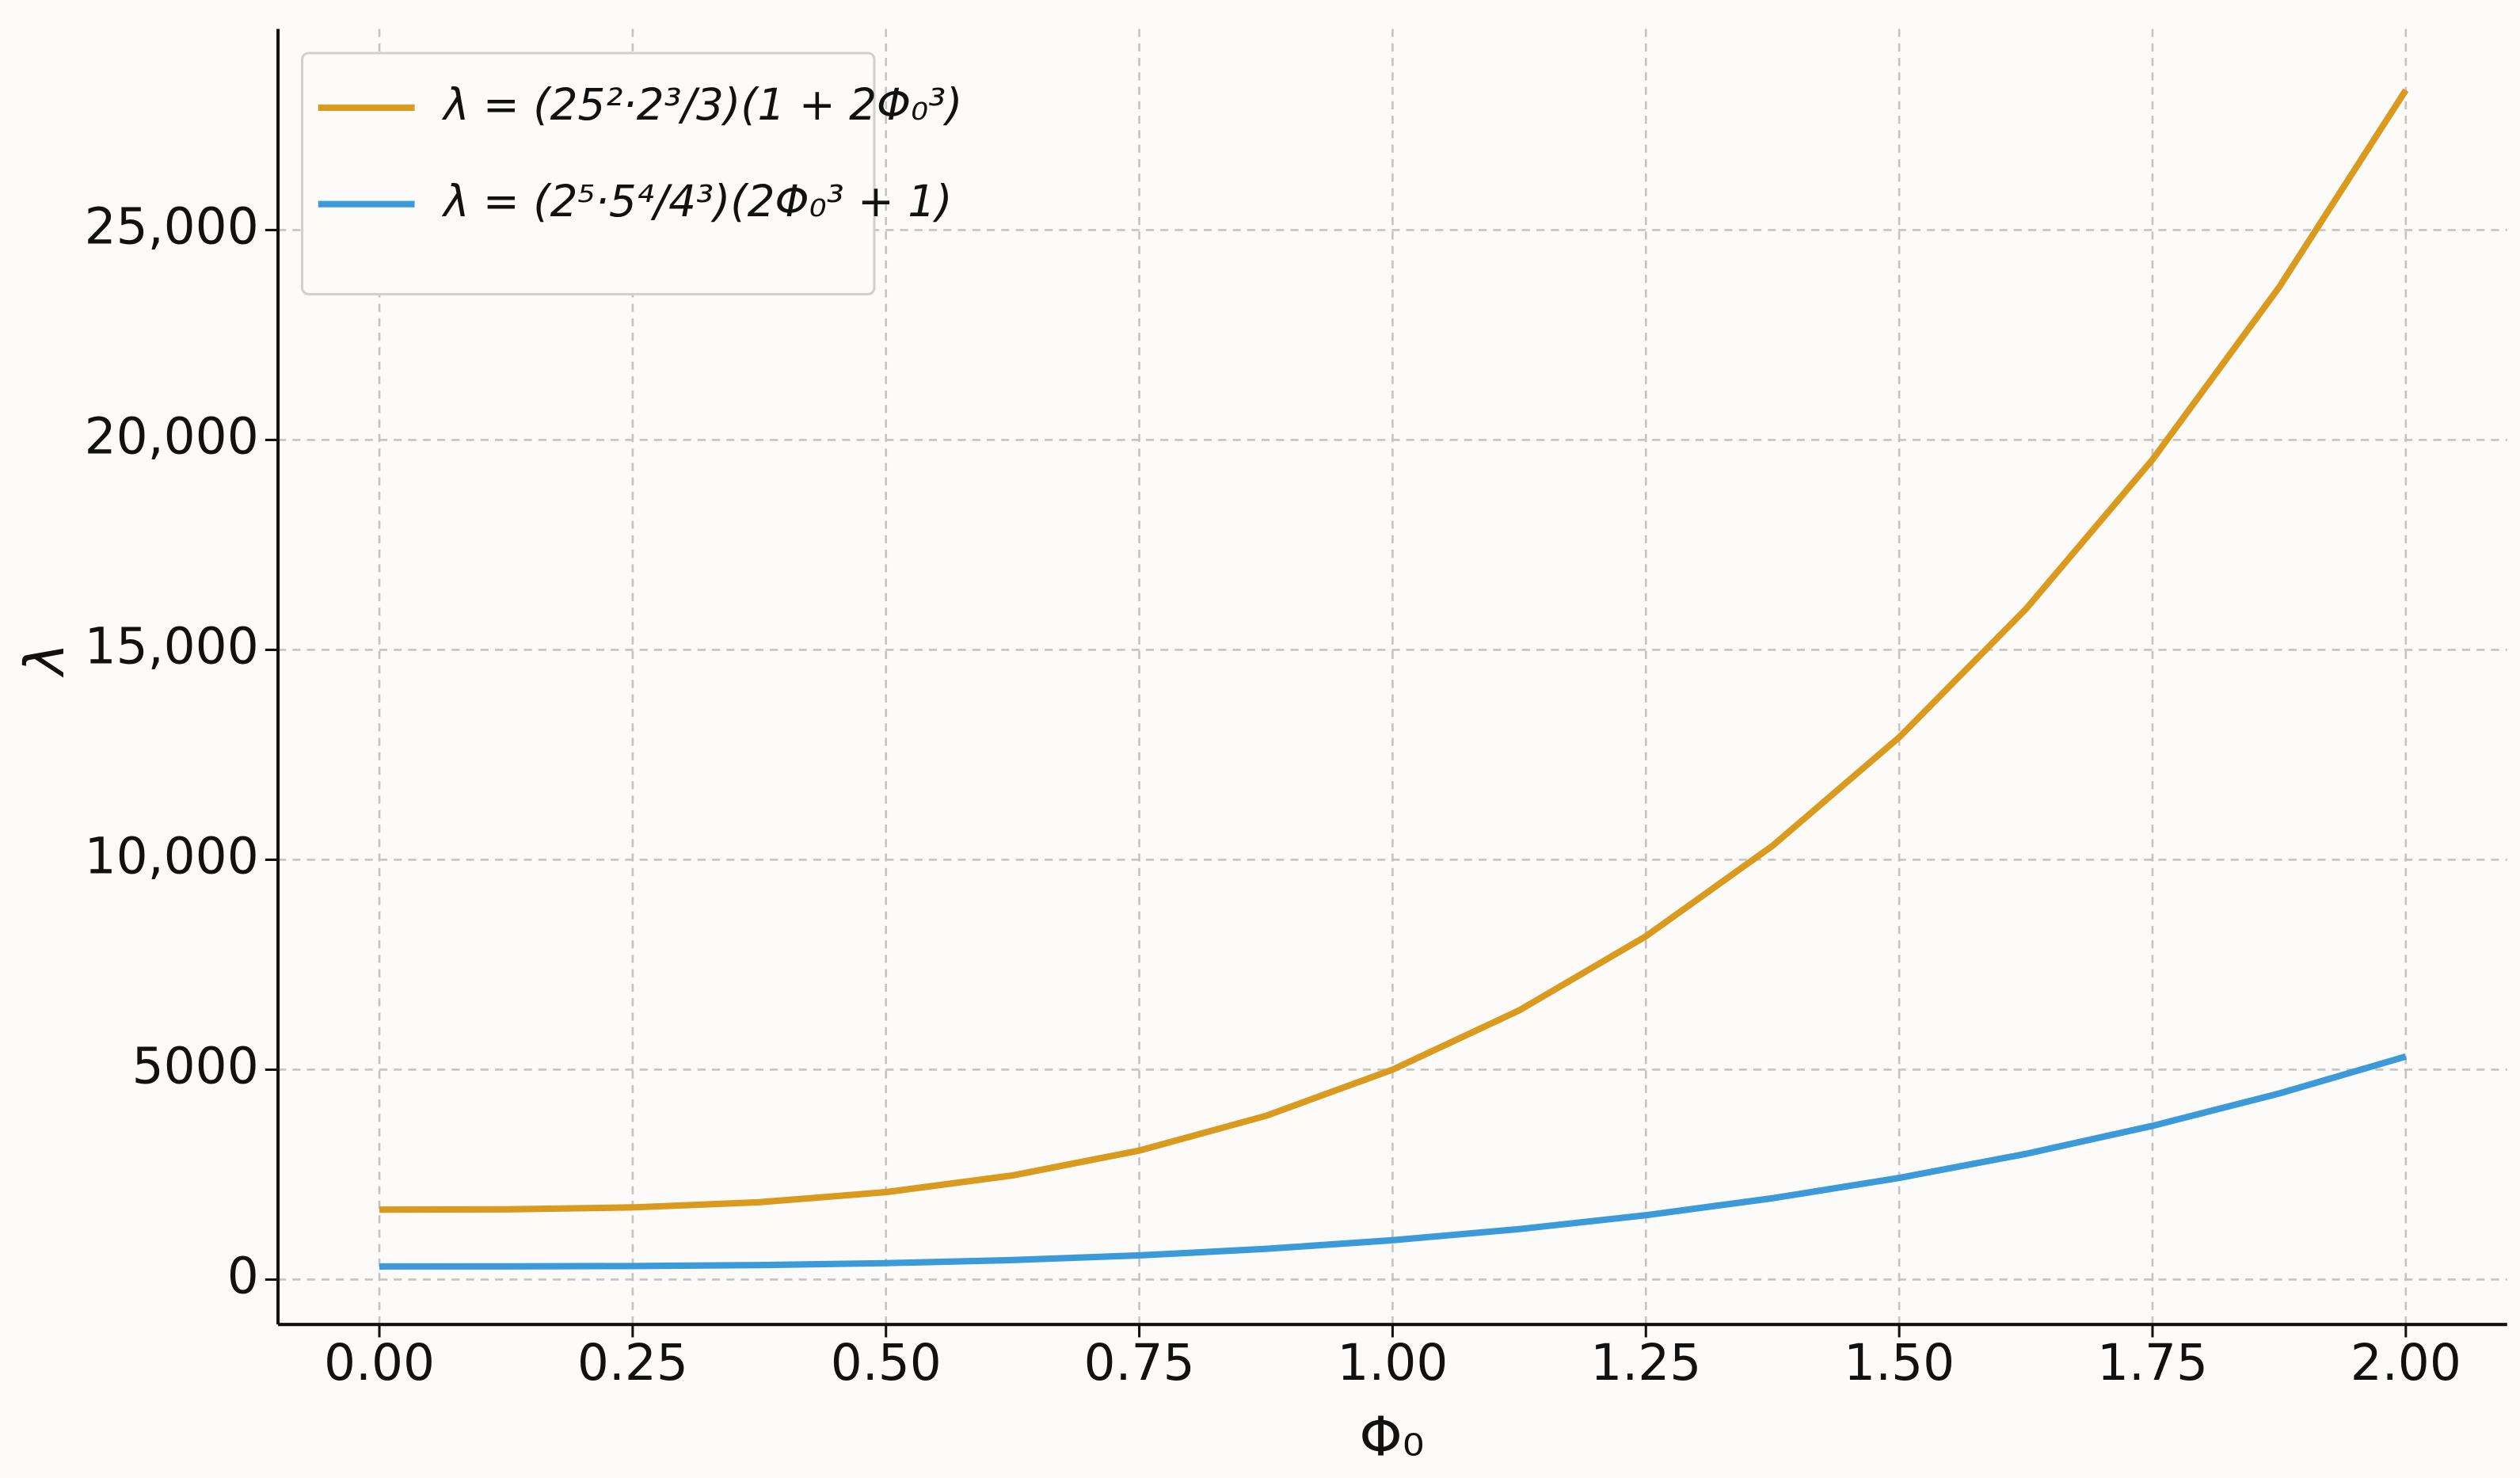  What do you see at coordinates (45, 661) in the screenshot?
I see `y-axis-label: λ` at bounding box center [45, 661].